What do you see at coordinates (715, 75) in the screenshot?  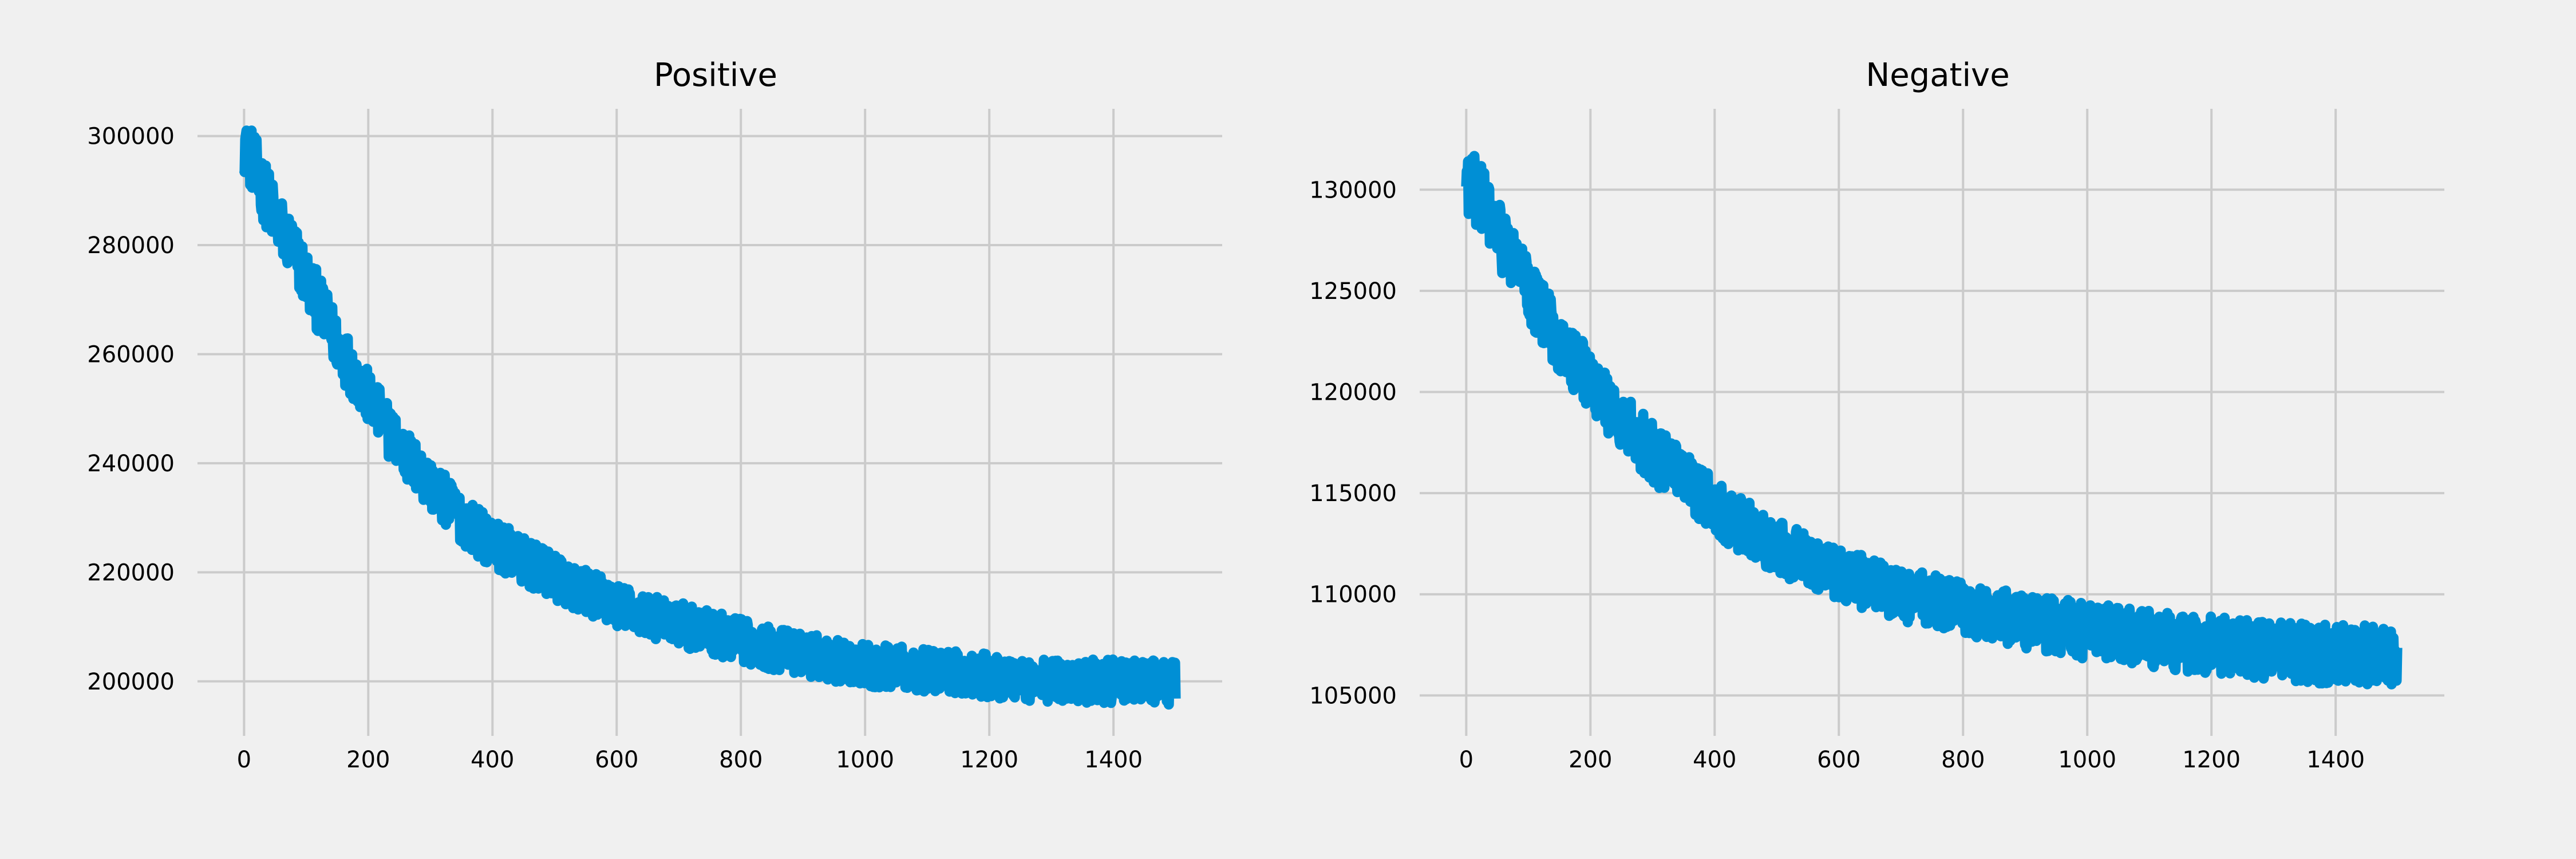 I see `chart-title: Positive` at bounding box center [715, 75].